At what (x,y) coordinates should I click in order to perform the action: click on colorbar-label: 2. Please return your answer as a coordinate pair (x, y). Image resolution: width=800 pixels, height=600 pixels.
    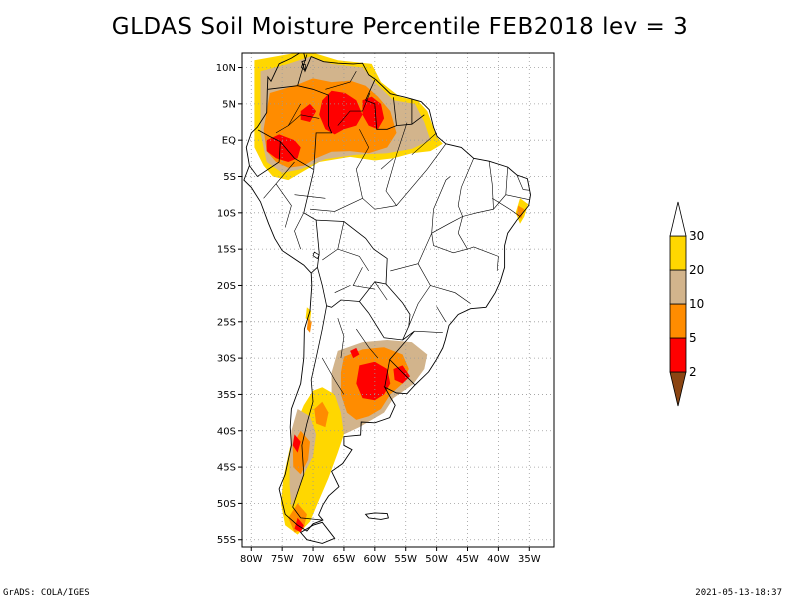
    Looking at the image, I should click on (693, 372).